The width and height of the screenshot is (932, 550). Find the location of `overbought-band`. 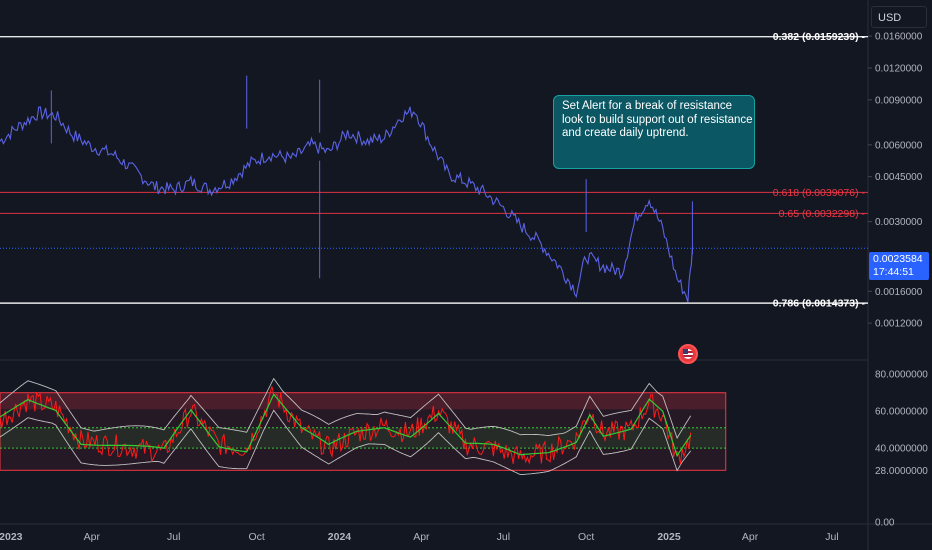

overbought-band is located at coordinates (363, 401).